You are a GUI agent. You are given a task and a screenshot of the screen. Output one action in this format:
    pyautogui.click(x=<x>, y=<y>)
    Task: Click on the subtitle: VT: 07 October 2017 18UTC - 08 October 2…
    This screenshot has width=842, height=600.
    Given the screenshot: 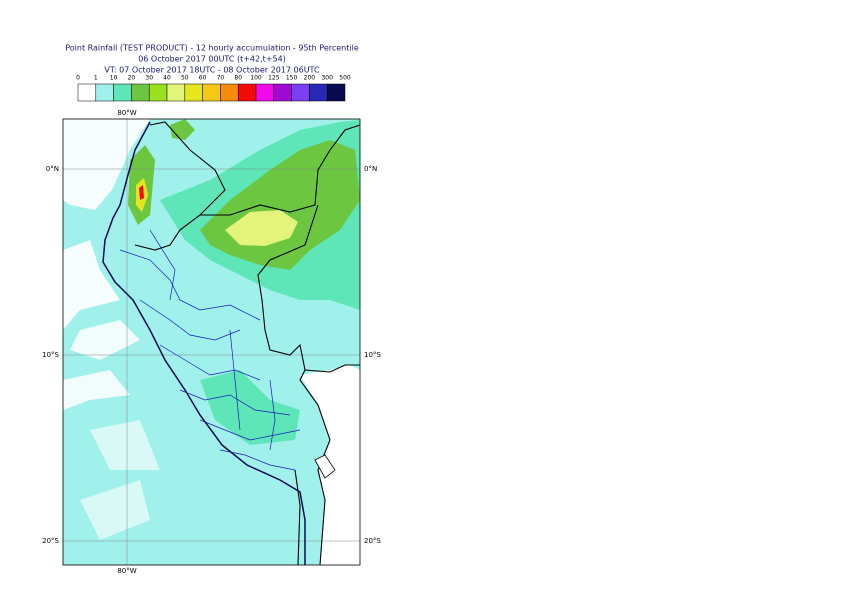 What is the action you would take?
    pyautogui.click(x=212, y=70)
    